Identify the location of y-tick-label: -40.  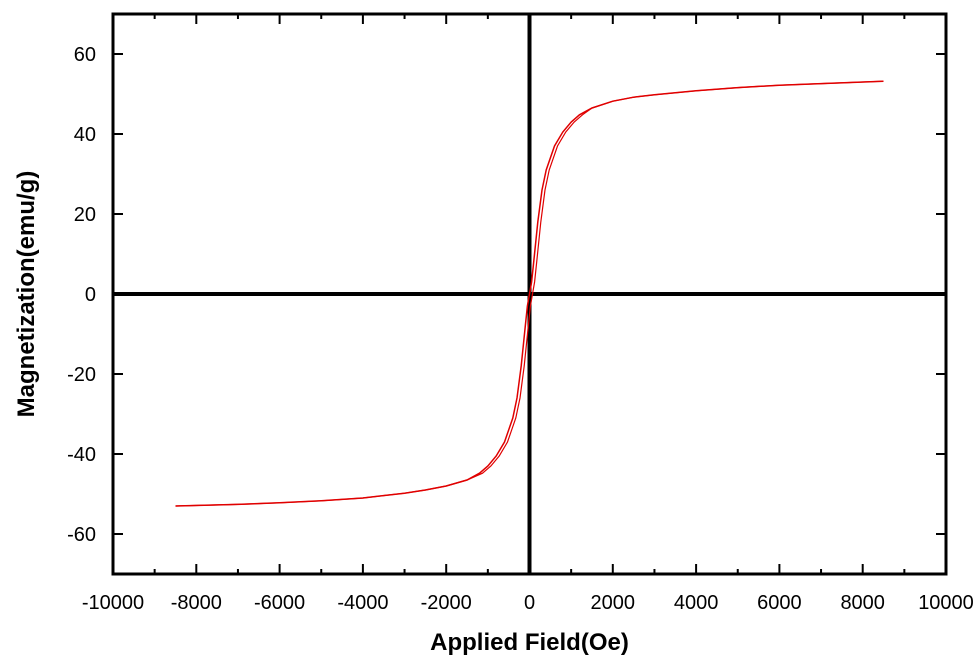
(81, 455).